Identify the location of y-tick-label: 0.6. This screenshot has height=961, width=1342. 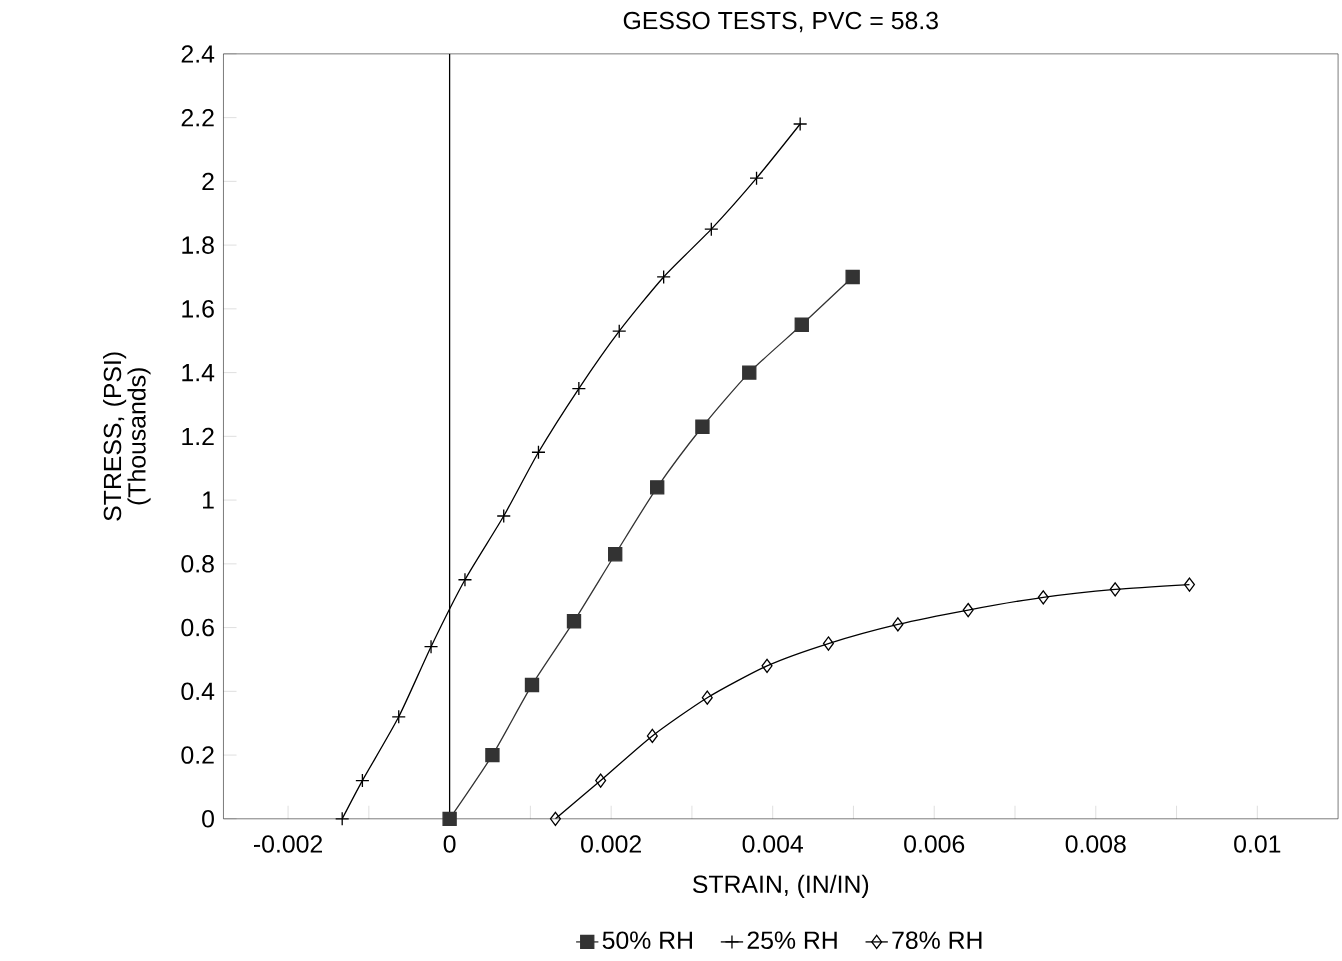
(197, 627).